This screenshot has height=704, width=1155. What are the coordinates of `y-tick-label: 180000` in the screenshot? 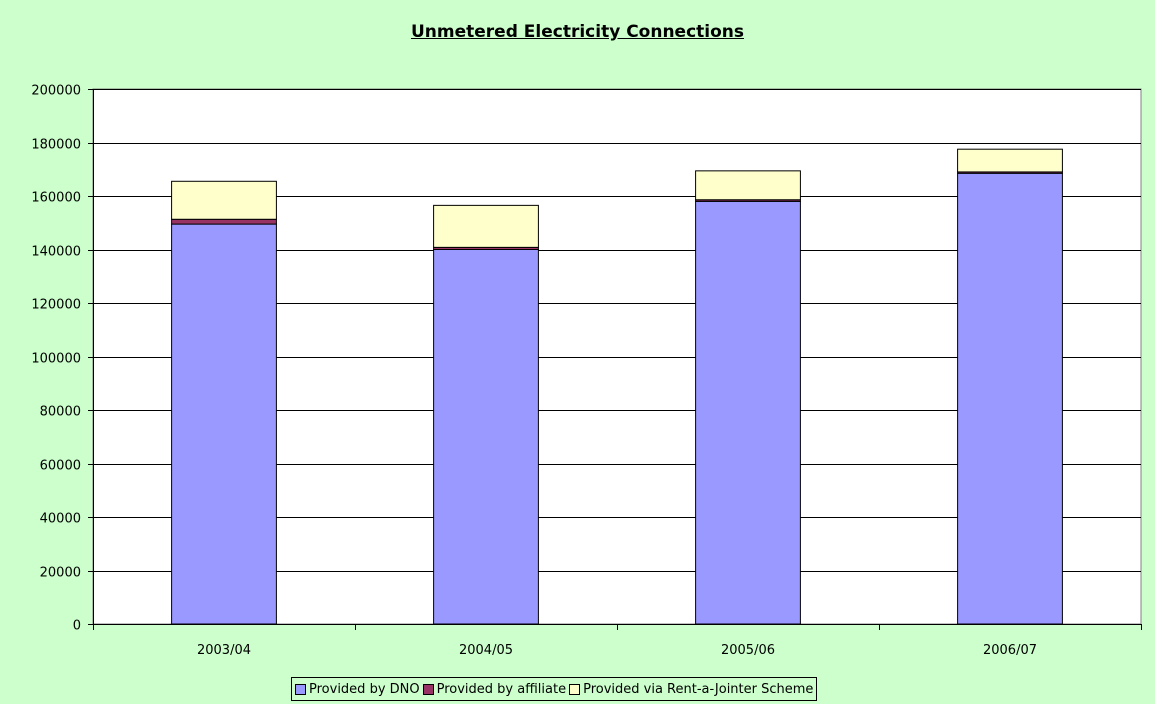 It's located at (56, 145).